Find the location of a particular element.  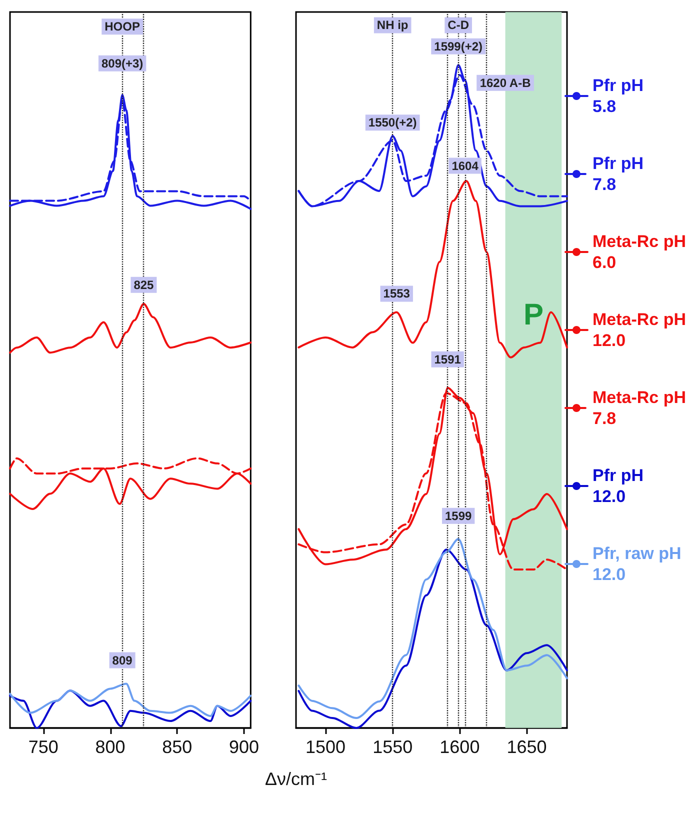

x-tick-label: 1650 is located at coordinates (526, 747).